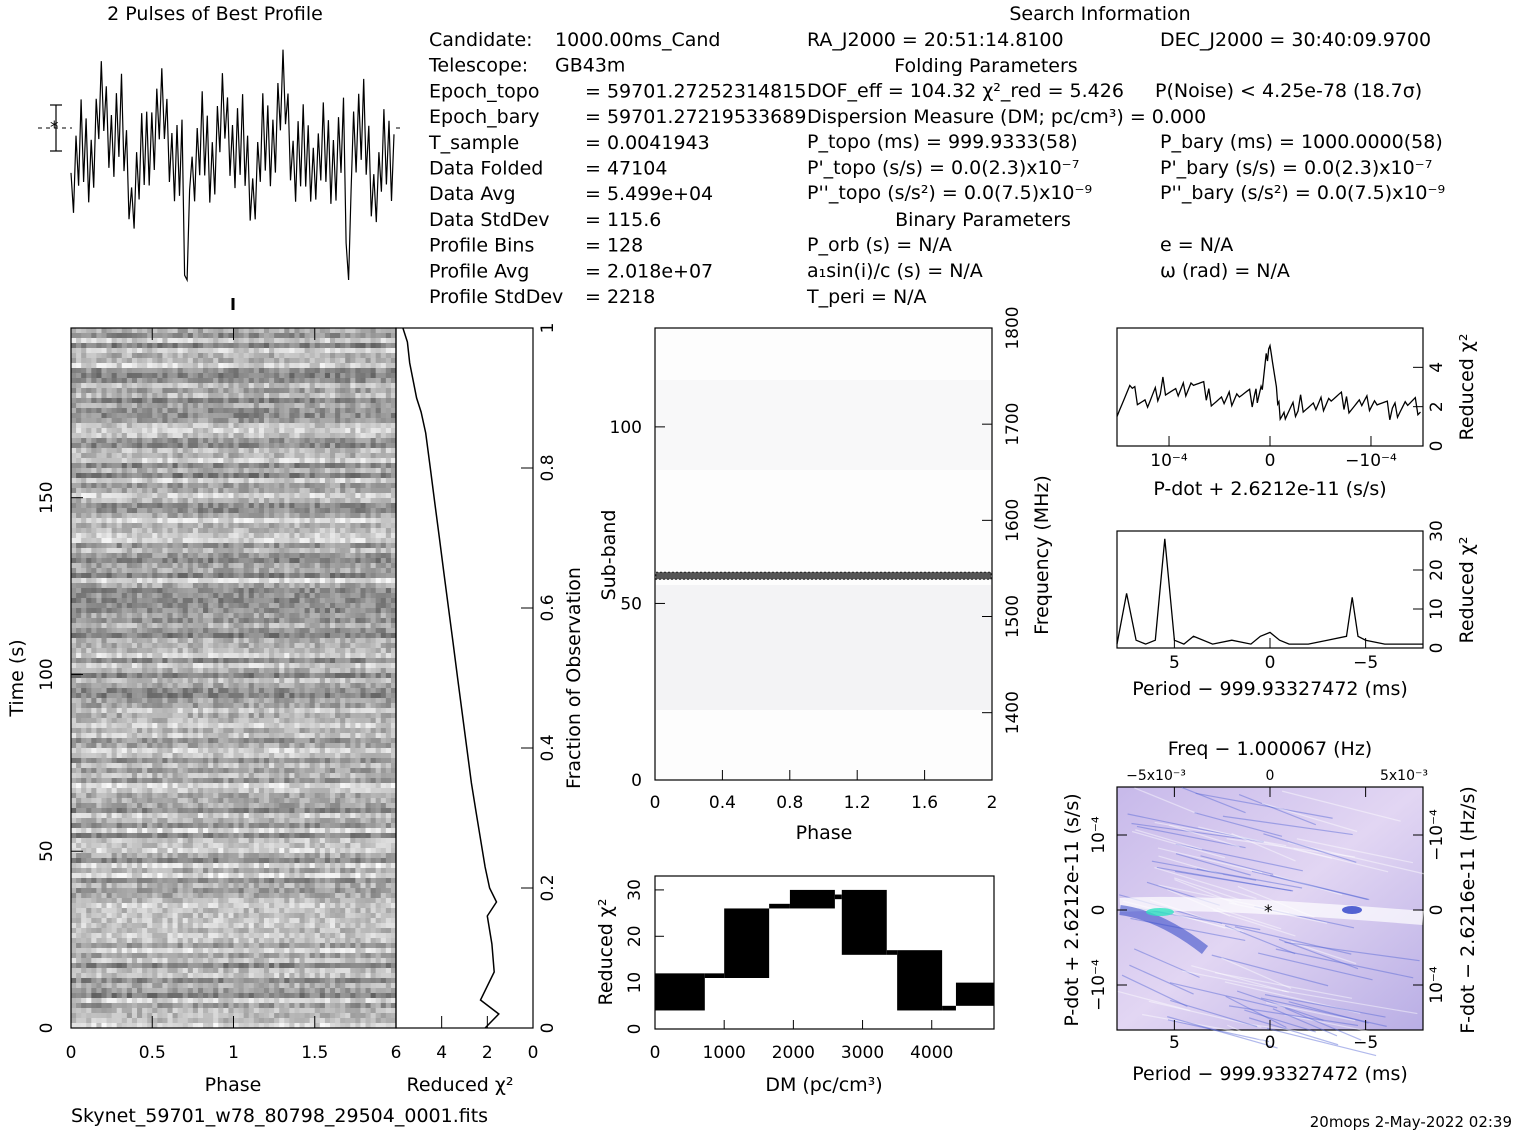 Image resolution: width=1517 pixels, height=1133 pixels. Describe the element at coordinates (1437, 985) in the screenshot. I see `ppd-y2tick: 10⁻⁴` at that location.